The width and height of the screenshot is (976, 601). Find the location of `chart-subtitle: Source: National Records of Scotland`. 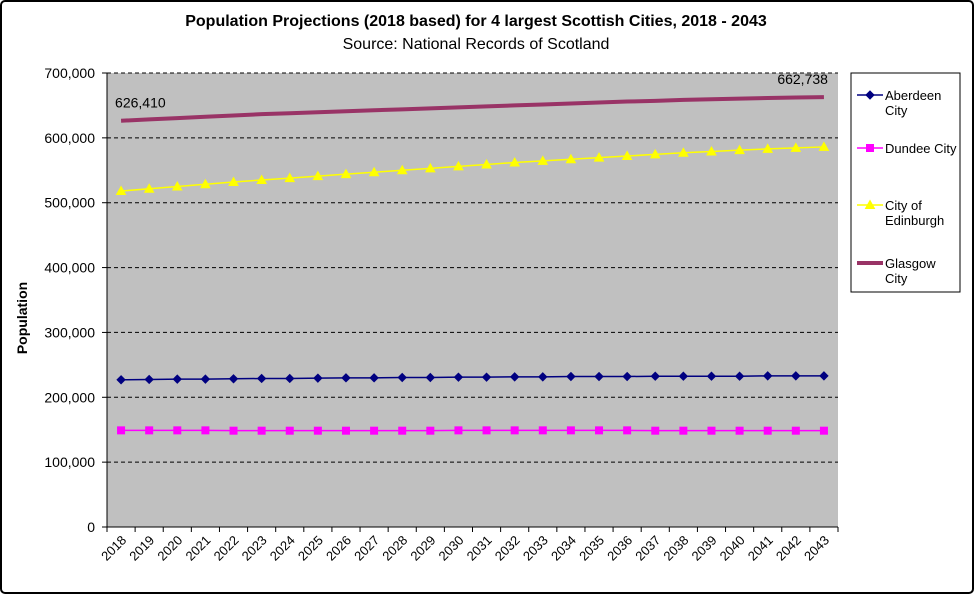

chart-subtitle: Source: National Records of Scotland is located at coordinates (476, 44).